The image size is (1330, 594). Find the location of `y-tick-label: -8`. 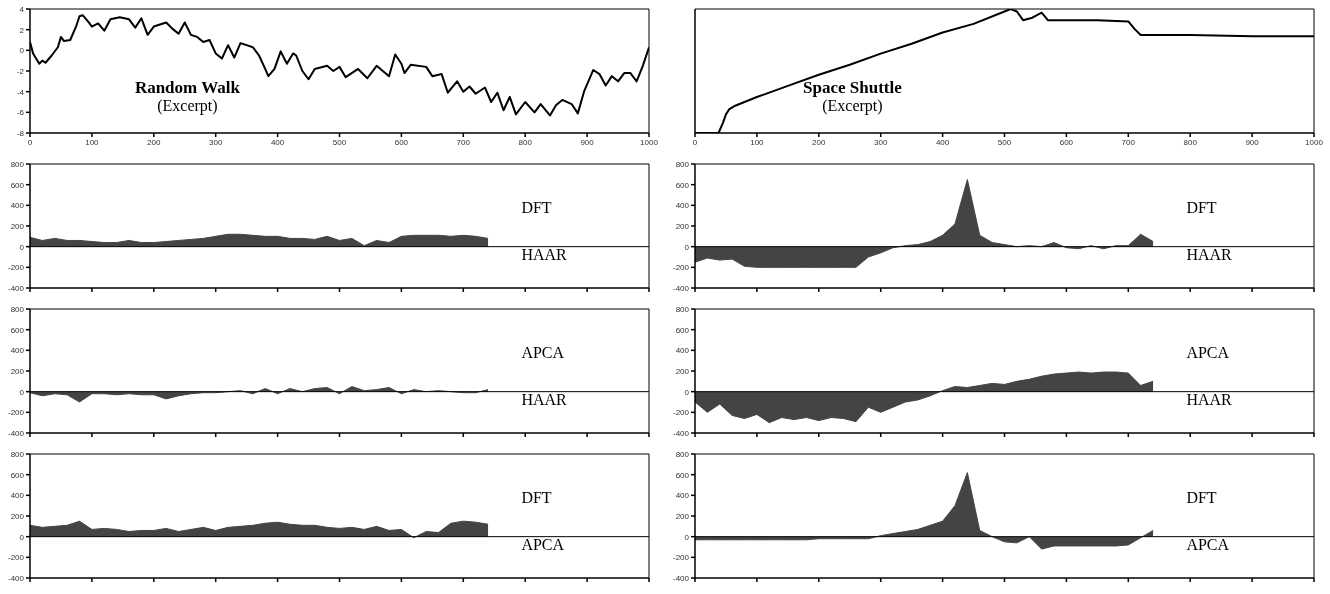

y-tick-label: -8 is located at coordinates (20, 133).